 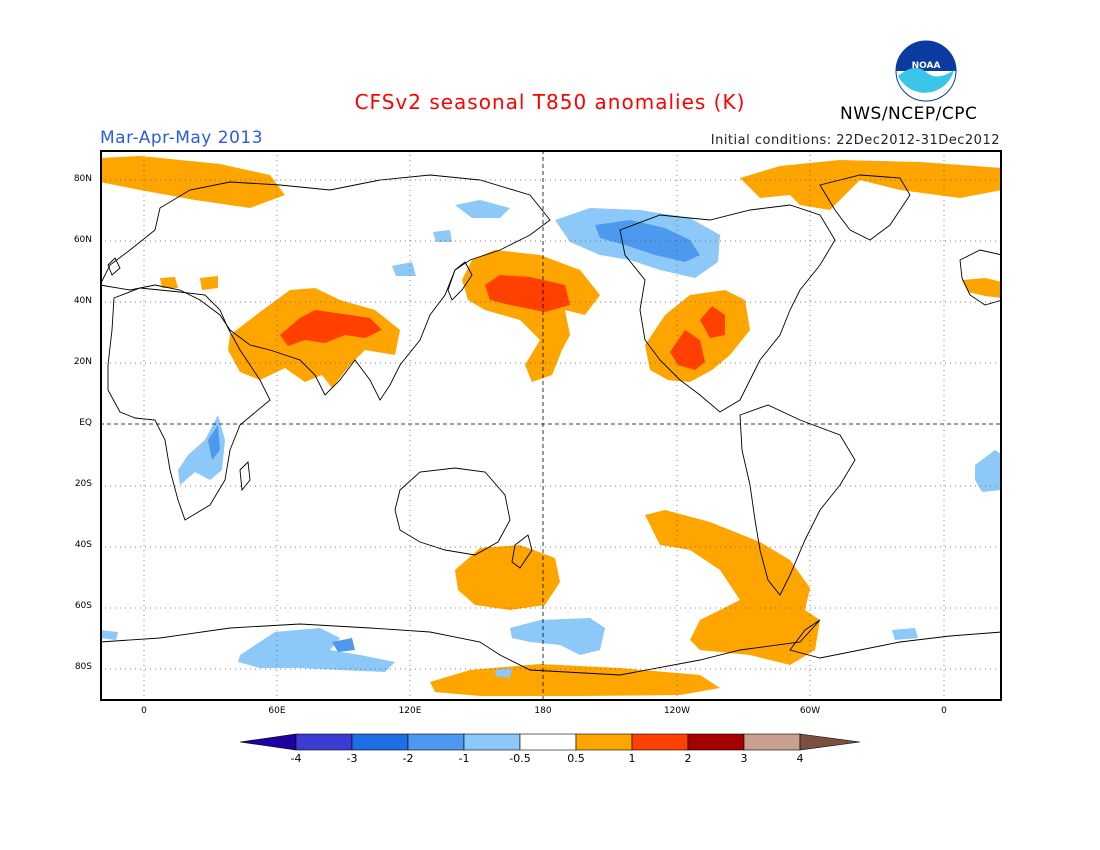 What do you see at coordinates (855, 140) in the screenshot?
I see `initial-conditions-label: Initial conditions: 22Dec2012-31Dec2012` at bounding box center [855, 140].